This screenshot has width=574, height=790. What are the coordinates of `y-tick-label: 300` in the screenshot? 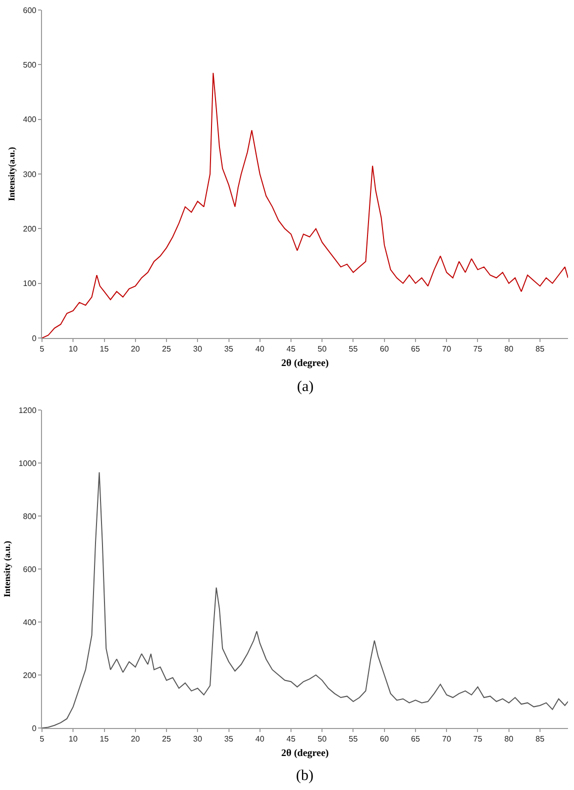 It's located at (30, 174).